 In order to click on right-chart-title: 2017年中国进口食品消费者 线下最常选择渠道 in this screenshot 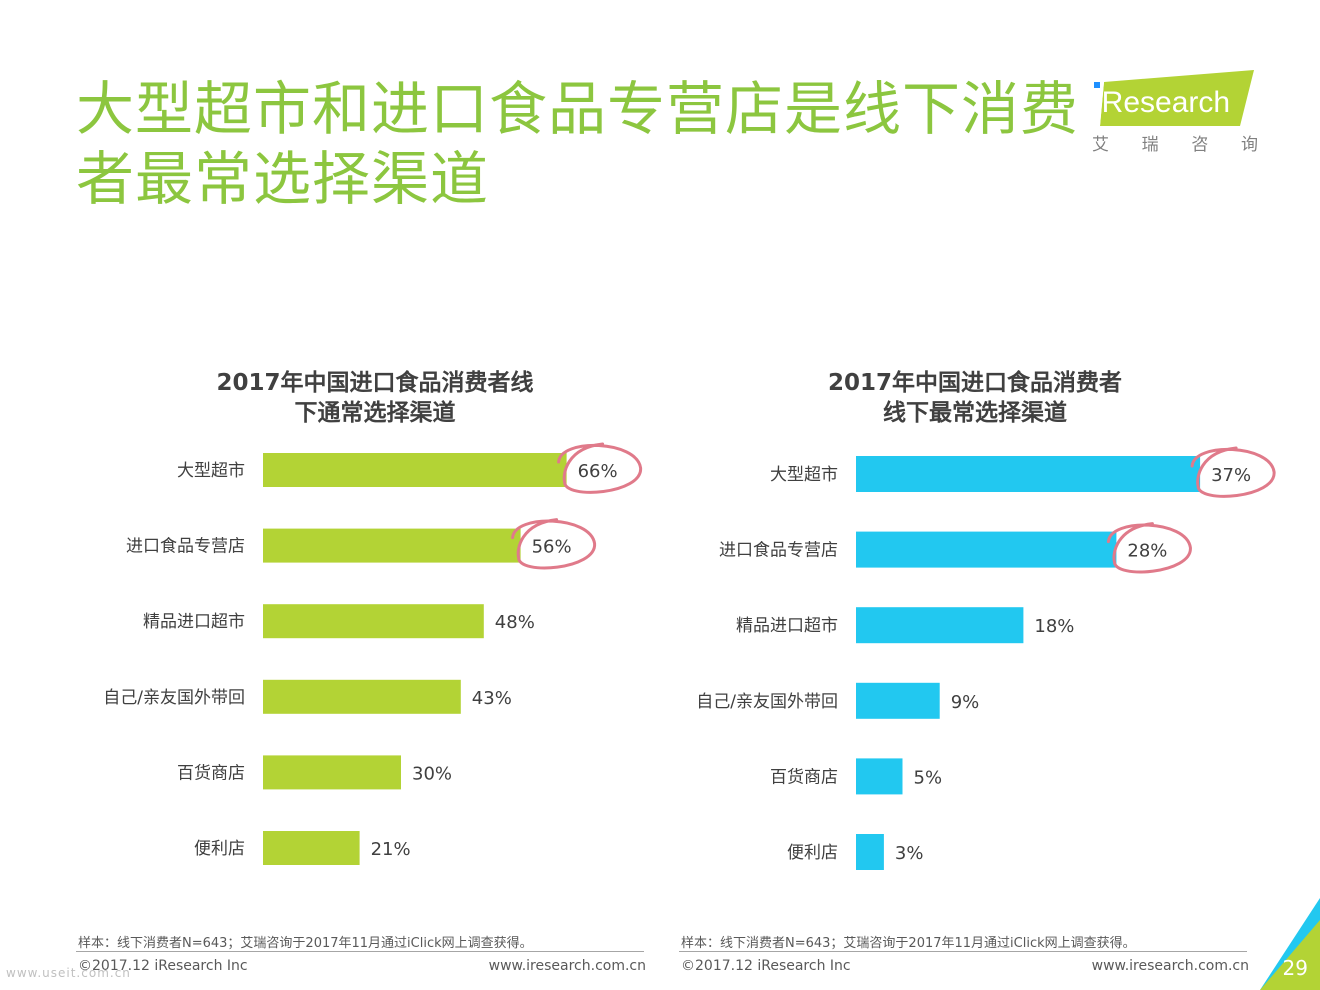, I will do `click(975, 398)`.